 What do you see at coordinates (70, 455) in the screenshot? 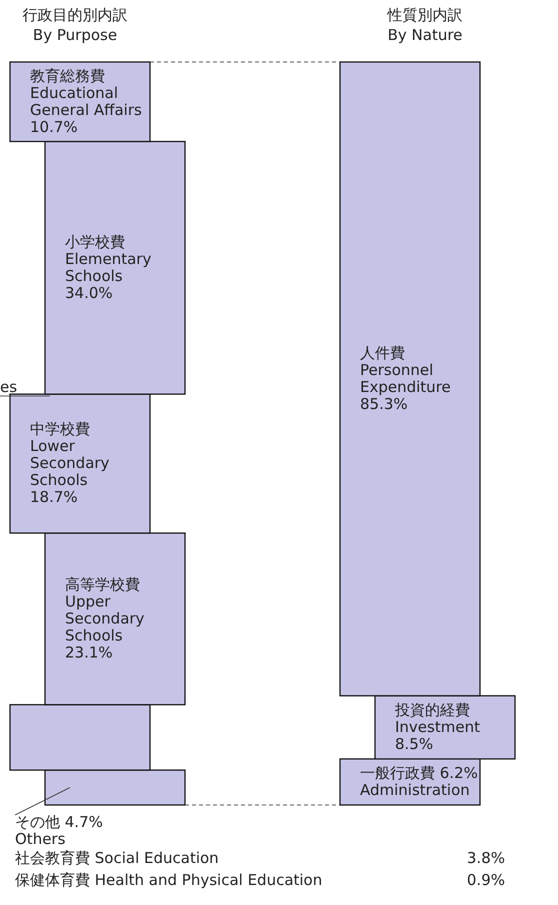
I see `series-label: 中学校費 Lower Secondary Schools` at bounding box center [70, 455].